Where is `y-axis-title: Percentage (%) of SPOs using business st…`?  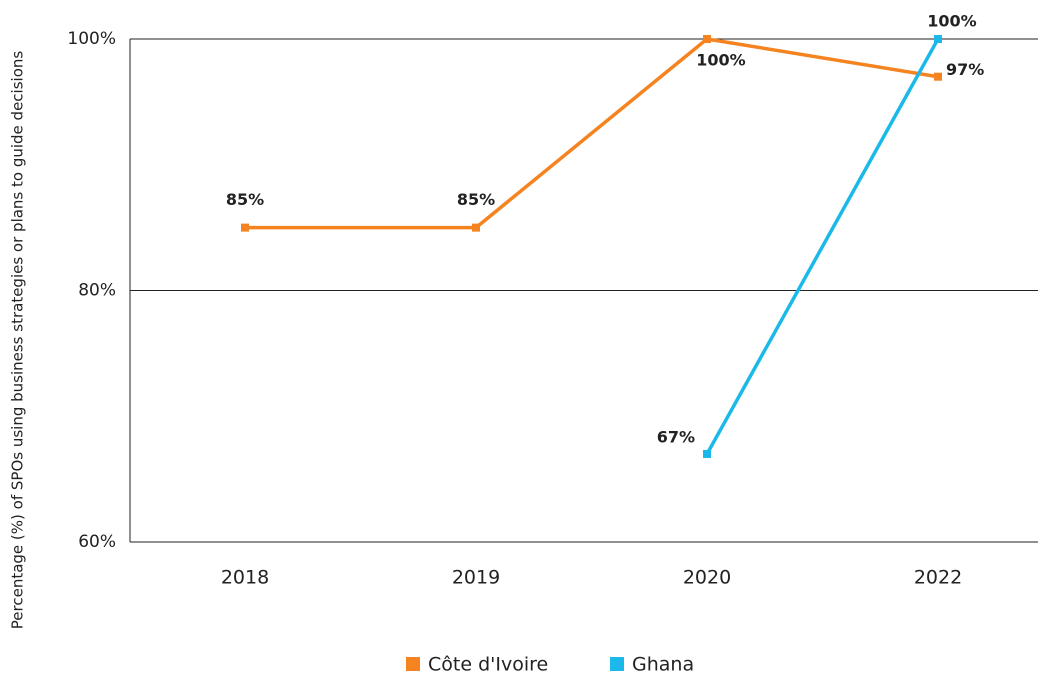 y-axis-title: Percentage (%) of SPOs using business st… is located at coordinates (18, 340).